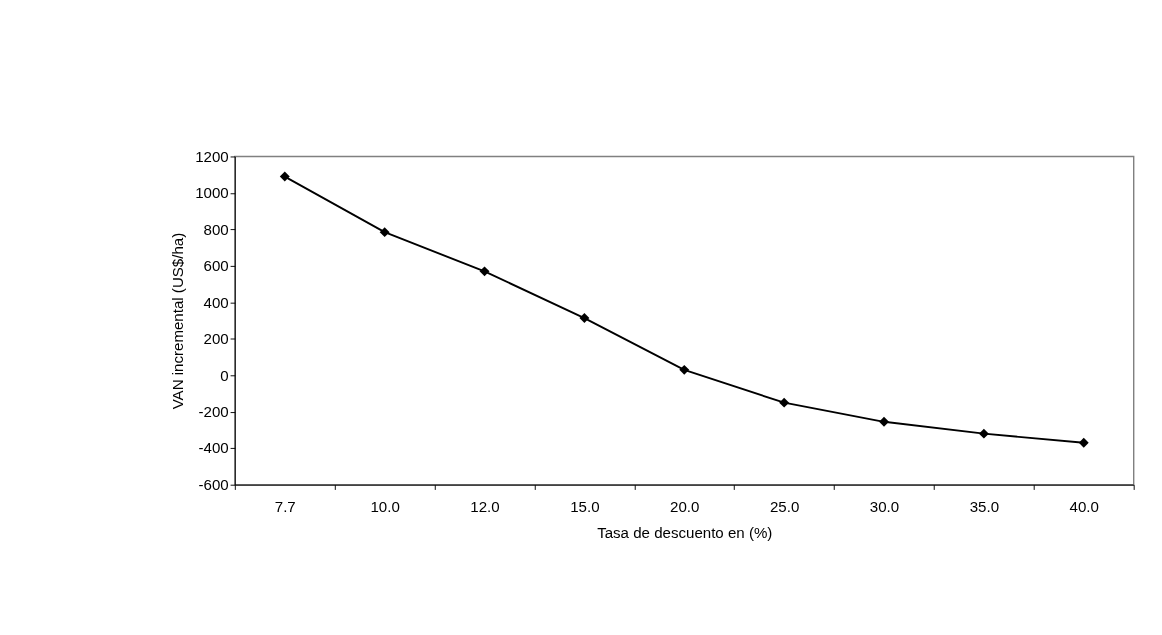  Describe the element at coordinates (224, 375) in the screenshot. I see `y-tick-label: 0` at that location.